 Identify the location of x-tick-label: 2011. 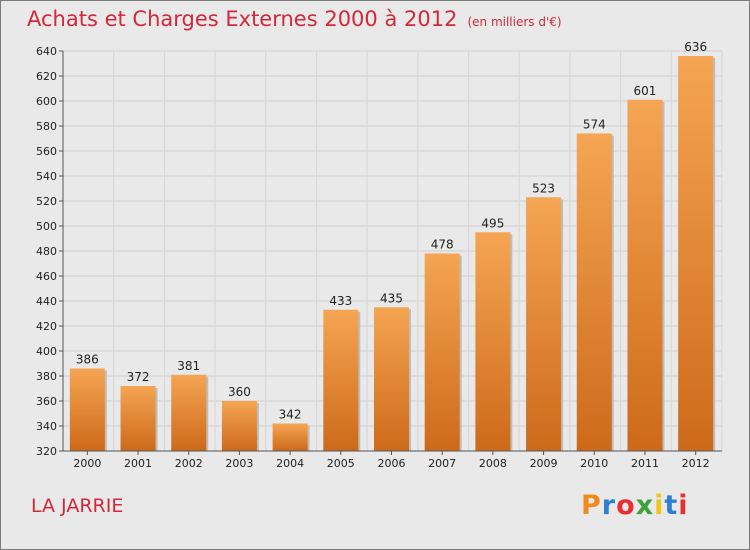
(645, 463).